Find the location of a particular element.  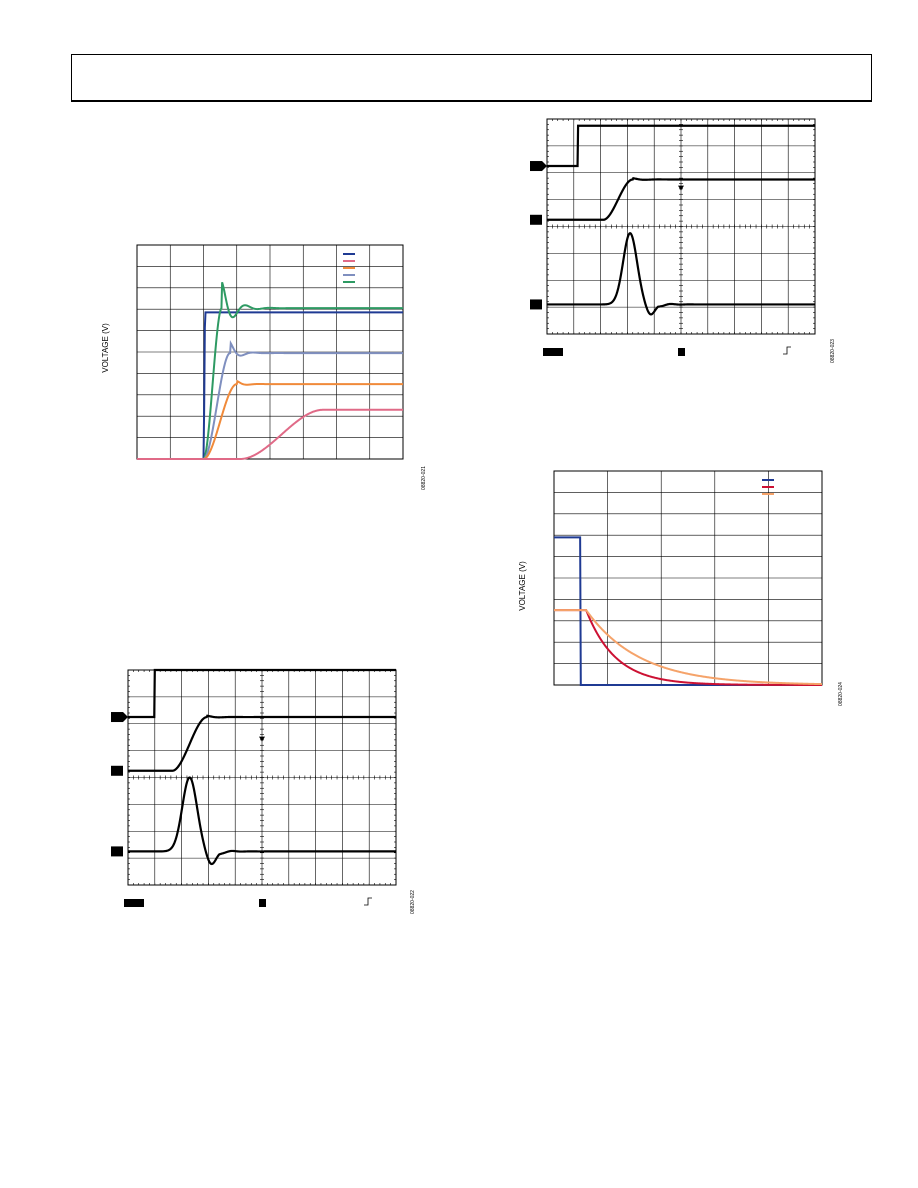

chart-fig24: VOLTAGE (V) 08820-024 is located at coordinates (681, 588).